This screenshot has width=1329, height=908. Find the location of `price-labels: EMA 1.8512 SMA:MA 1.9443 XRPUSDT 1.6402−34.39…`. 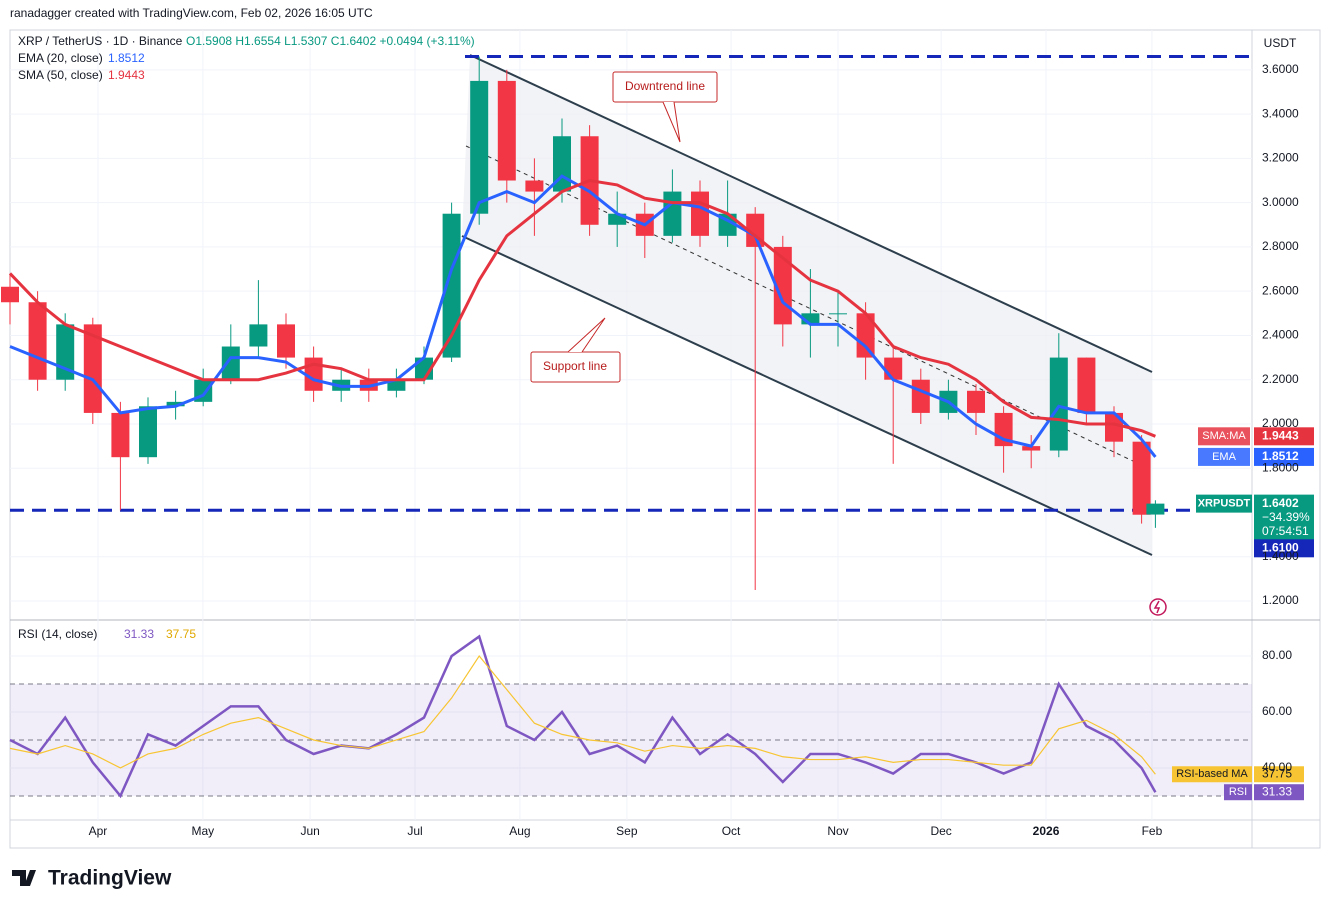

price-labels: EMA 1.8512 SMA:MA 1.9443 XRPUSDT 1.6402−34.39… is located at coordinates (1243, 614).